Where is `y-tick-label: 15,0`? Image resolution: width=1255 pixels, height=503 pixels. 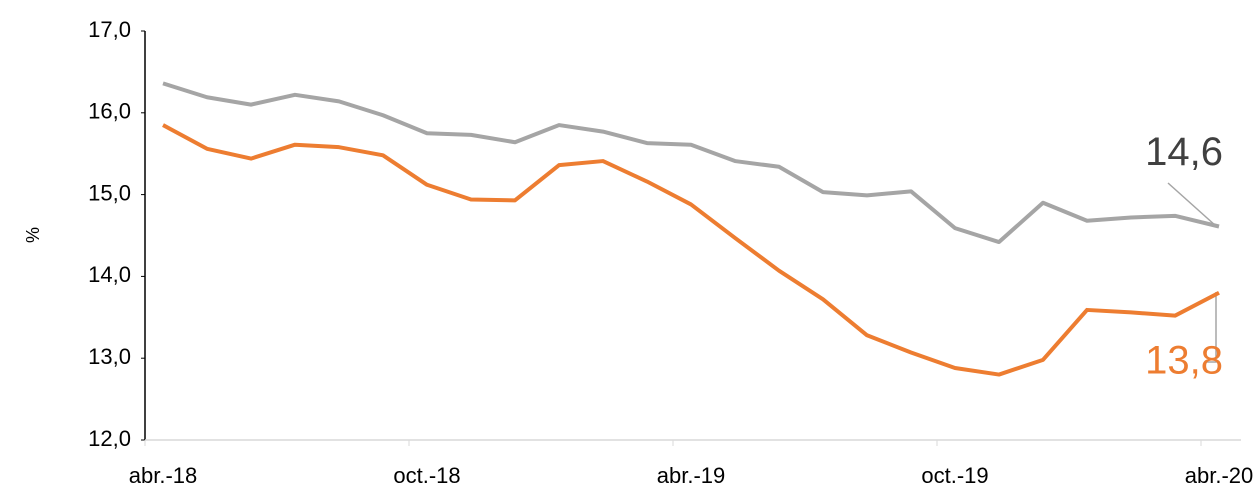
y-tick-label: 15,0 is located at coordinates (109, 192).